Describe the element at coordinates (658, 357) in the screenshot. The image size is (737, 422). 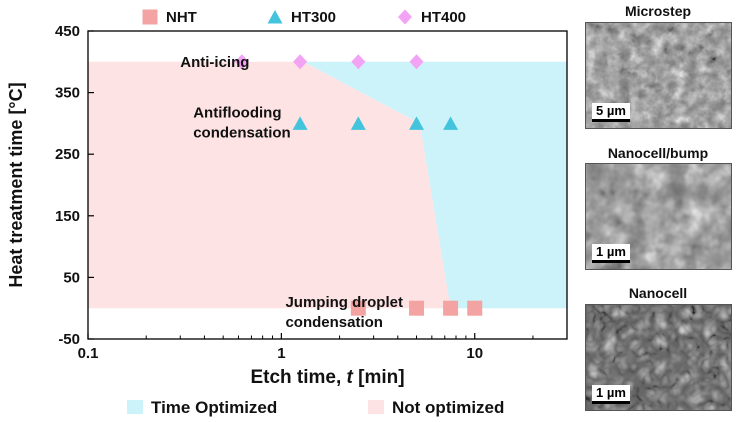
I see `micrograph-nanocell: 1 µm` at that location.